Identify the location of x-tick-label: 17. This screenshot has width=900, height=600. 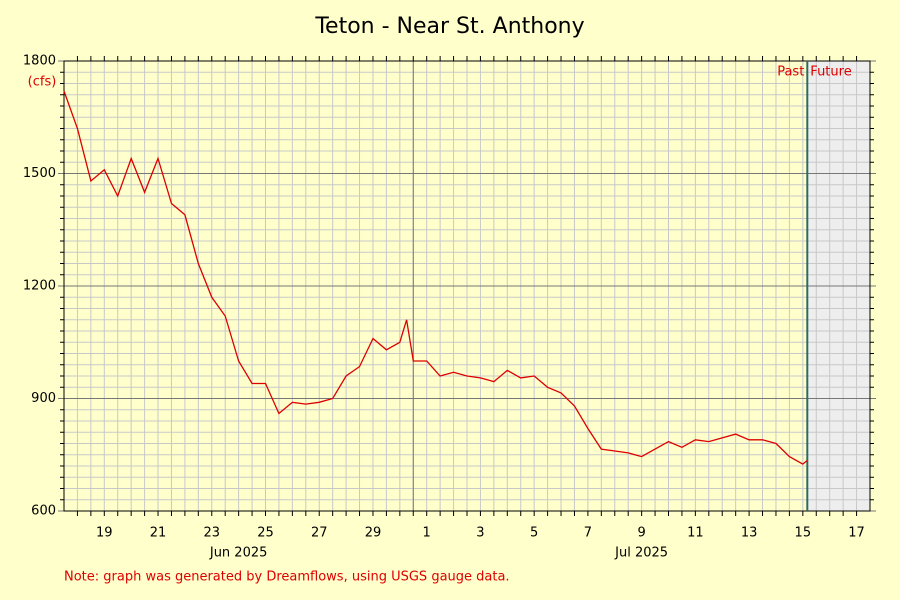
(856, 533).